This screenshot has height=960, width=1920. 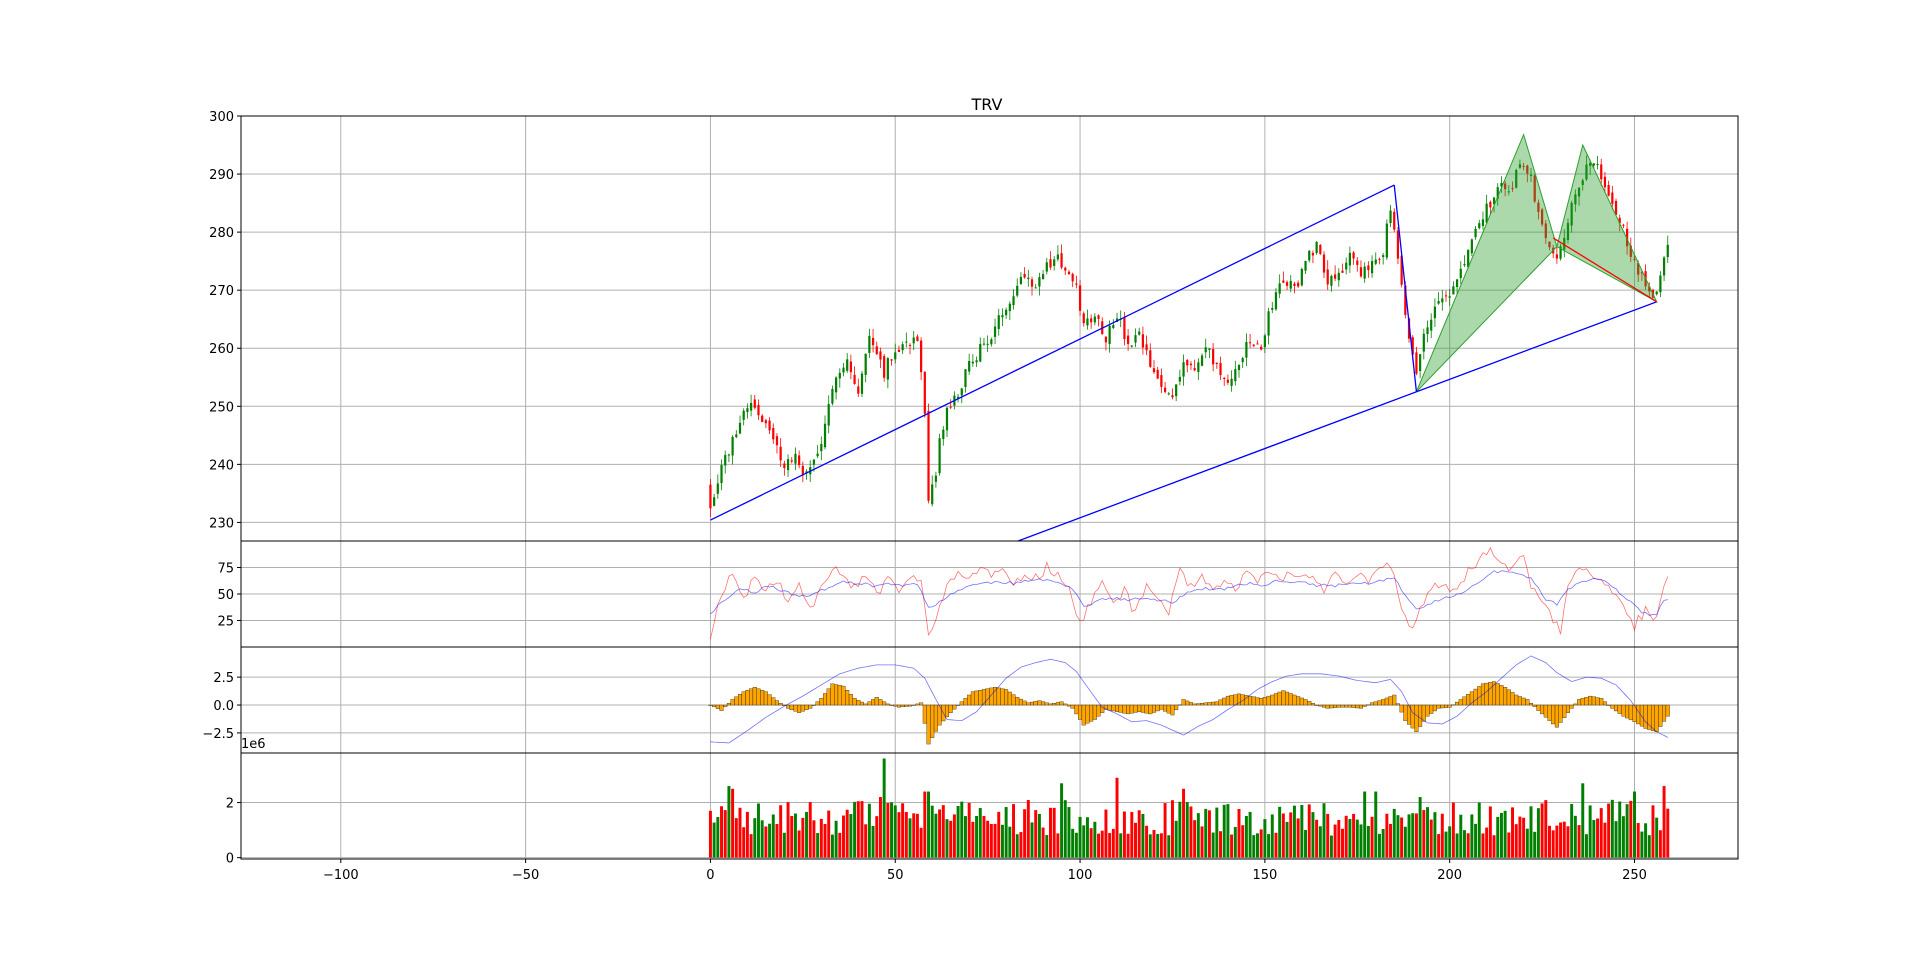 I want to click on axes-frame, so click(x=989, y=806).